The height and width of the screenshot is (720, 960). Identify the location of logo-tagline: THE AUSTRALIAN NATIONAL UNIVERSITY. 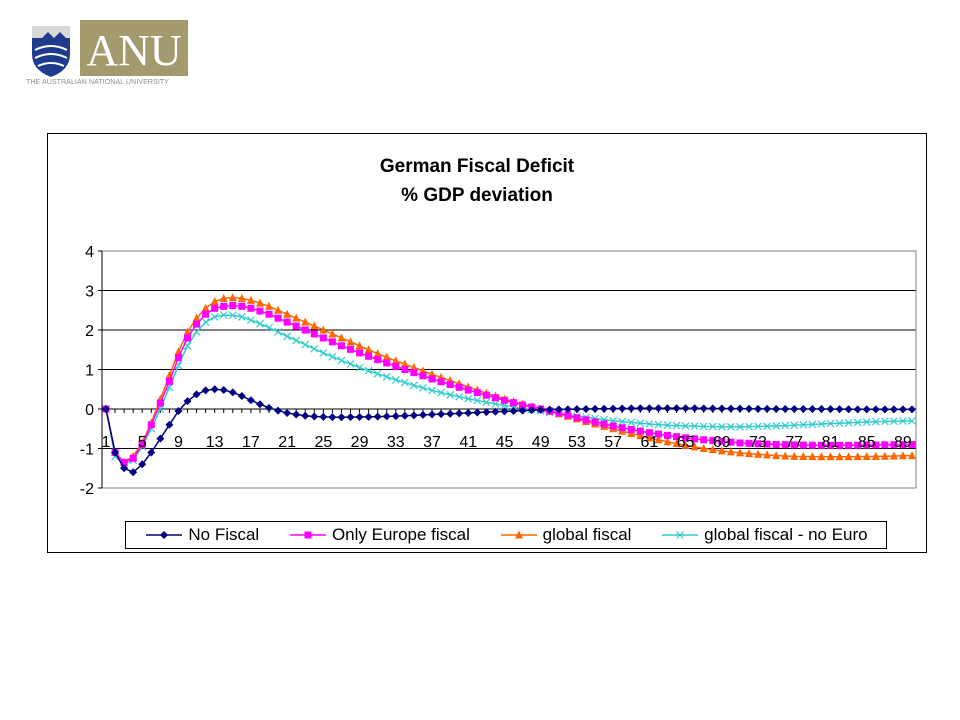
(98, 82).